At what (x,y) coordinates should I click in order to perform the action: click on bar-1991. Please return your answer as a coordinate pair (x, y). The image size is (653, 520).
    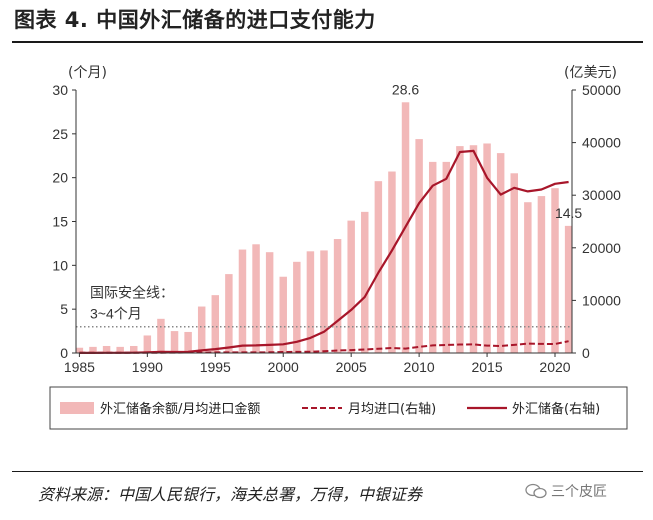
    Looking at the image, I should click on (161, 335).